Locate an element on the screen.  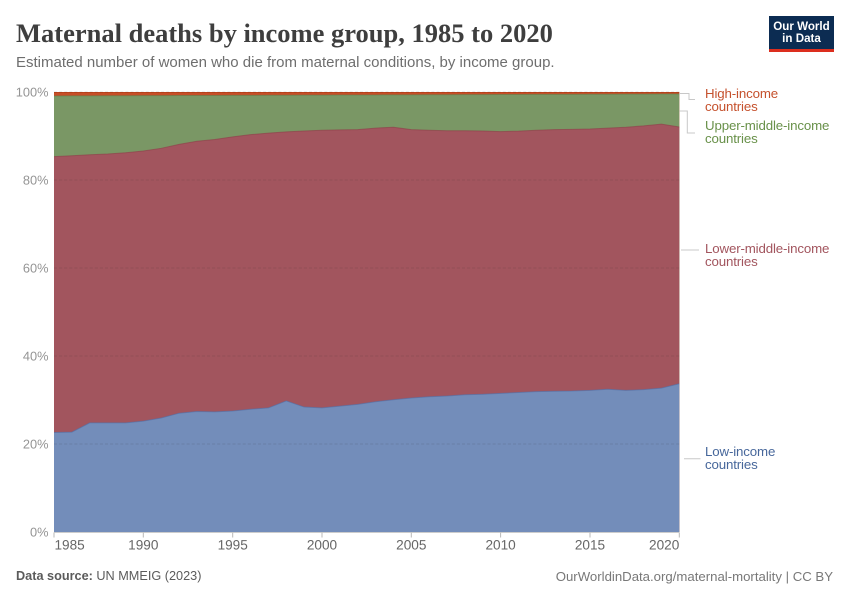
svg-text: 40% is located at coordinates (36, 355).